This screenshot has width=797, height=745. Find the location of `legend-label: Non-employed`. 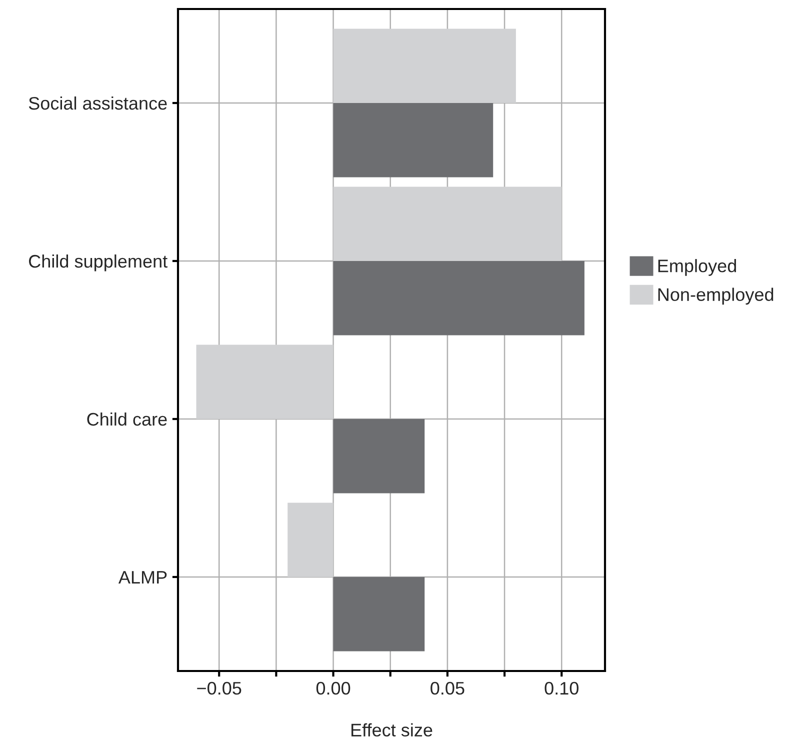

legend-label: Non-employed is located at coordinates (716, 296).